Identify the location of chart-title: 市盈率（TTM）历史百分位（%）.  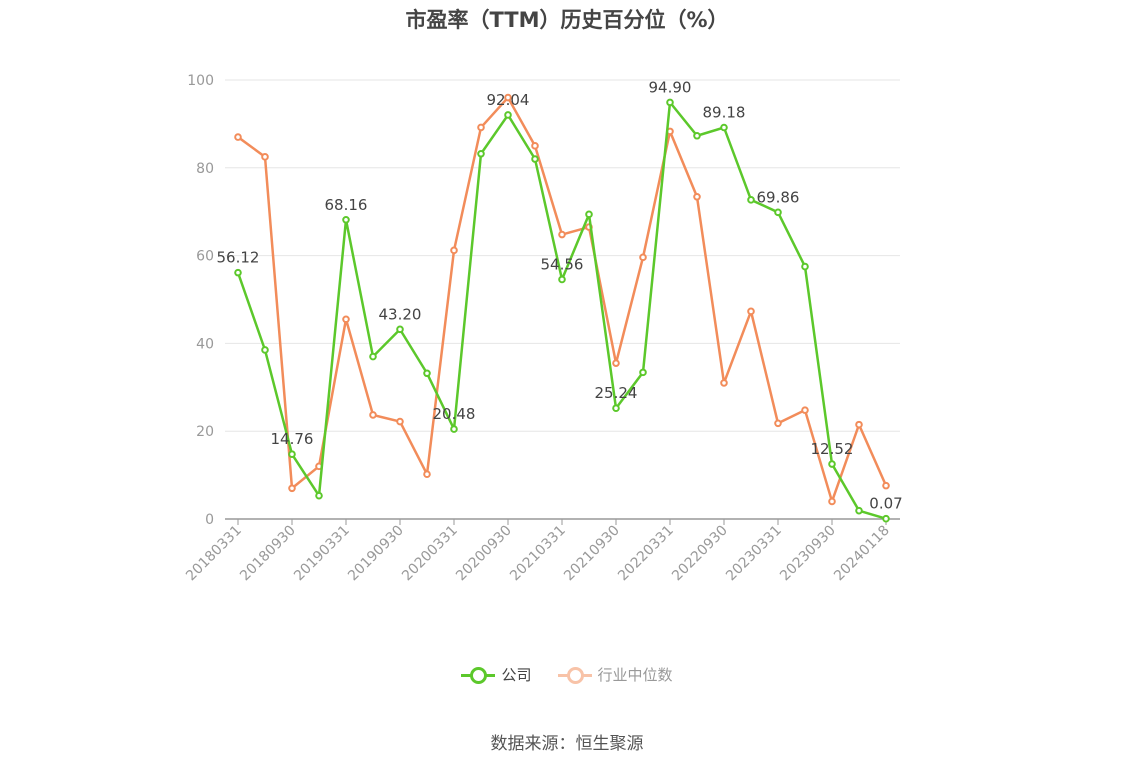
(567, 20).